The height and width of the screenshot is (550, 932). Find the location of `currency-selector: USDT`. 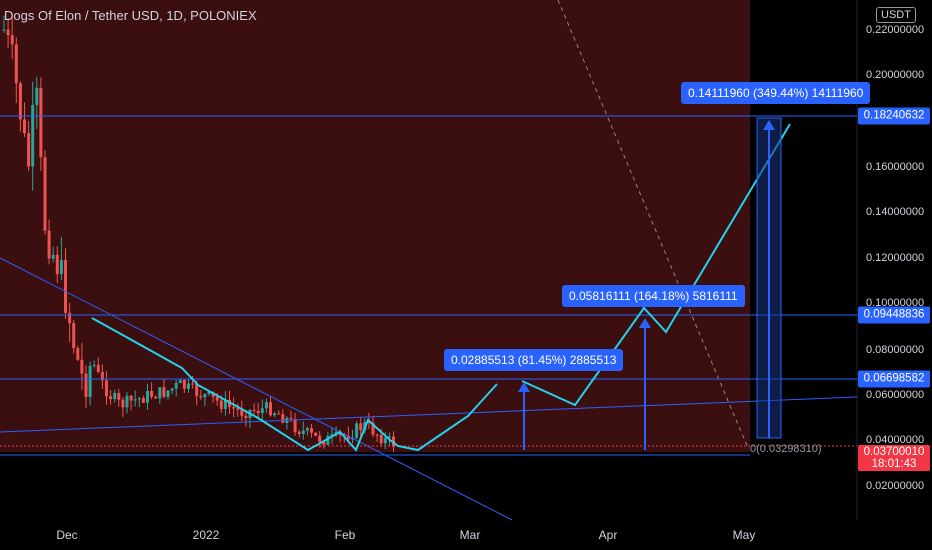

currency-selector: USDT is located at coordinates (896, 15).